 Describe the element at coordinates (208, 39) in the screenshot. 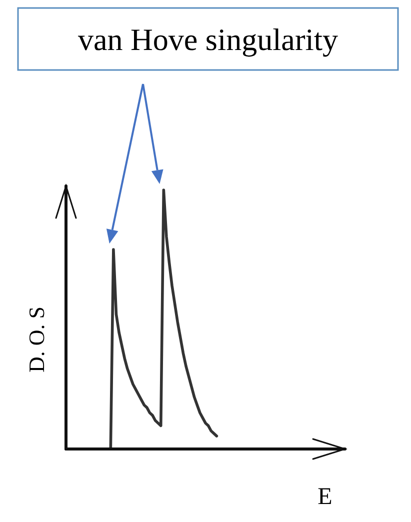

I see `text: van Hove singularity` at that location.